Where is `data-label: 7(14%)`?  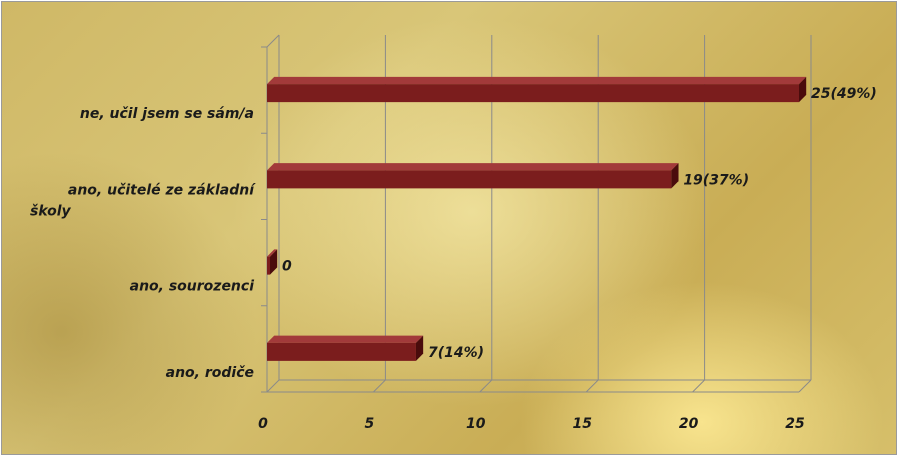 data-label: 7(14%) is located at coordinates (456, 353).